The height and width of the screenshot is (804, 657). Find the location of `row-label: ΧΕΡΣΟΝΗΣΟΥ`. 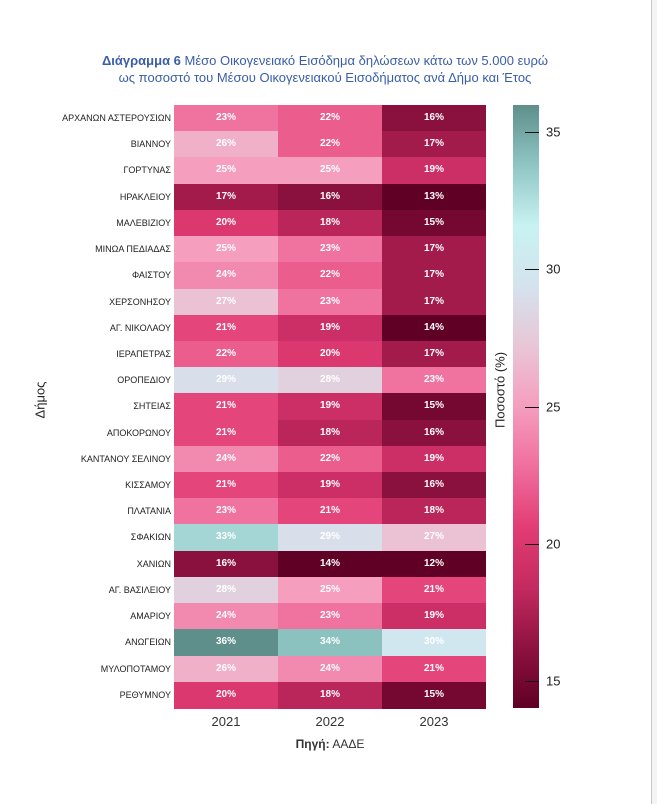

row-label: ΧΕΡΣΟΝΗΣΟΥ is located at coordinates (140, 301).